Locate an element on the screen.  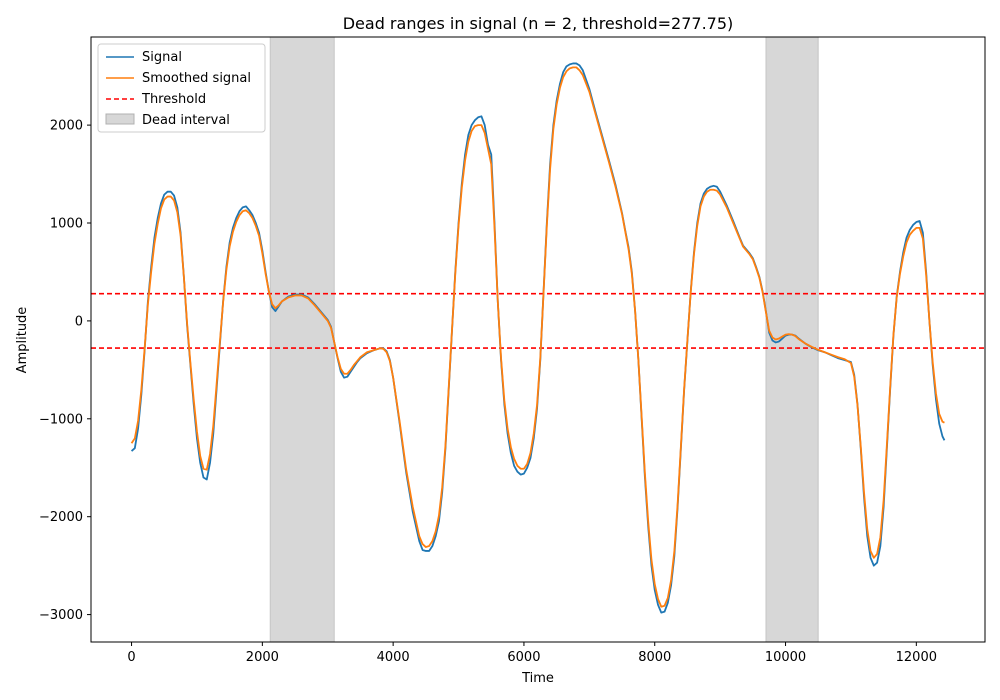
legend-dead-label: Dead interval is located at coordinates (186, 120).